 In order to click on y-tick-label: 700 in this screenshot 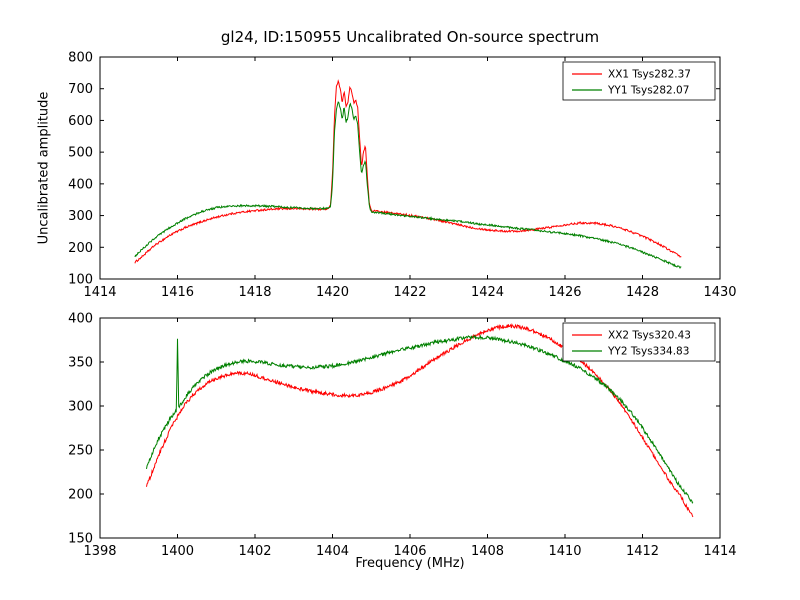, I will do `click(80, 89)`.